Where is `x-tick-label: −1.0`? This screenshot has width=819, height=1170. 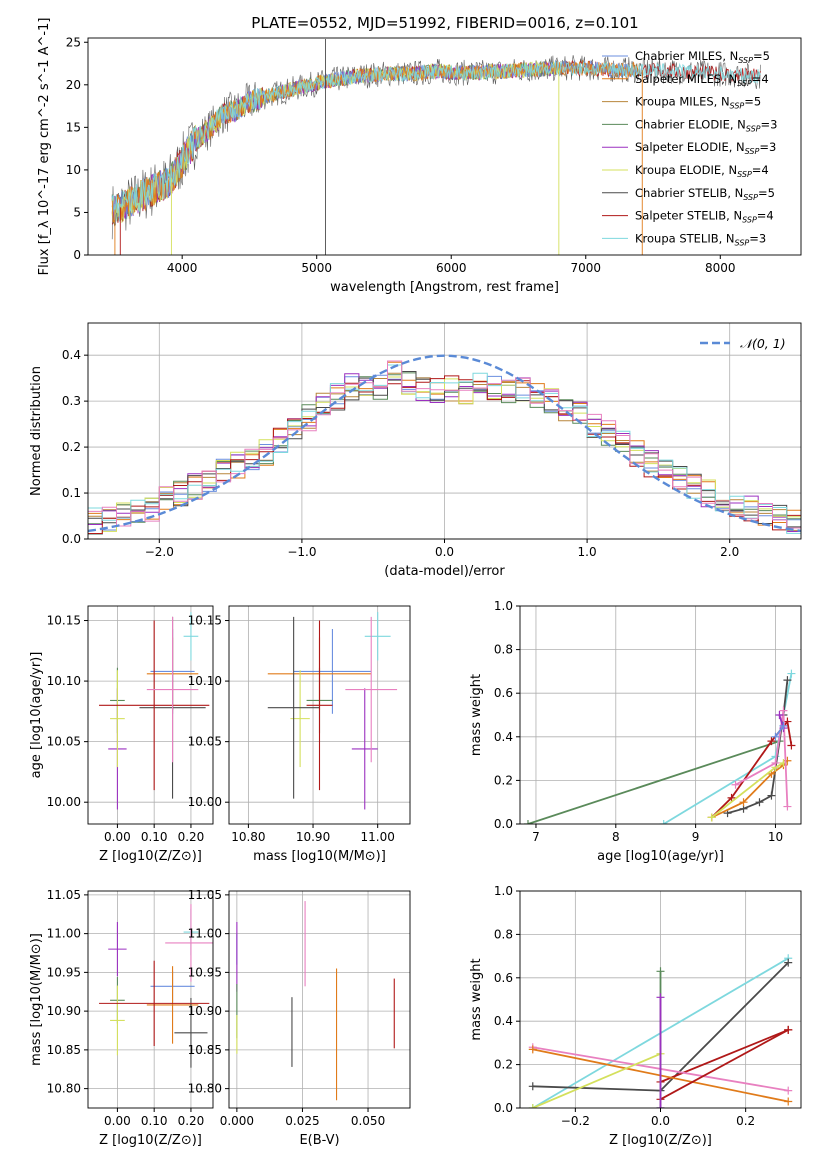
x-tick-label: −1.0 is located at coordinates (301, 552).